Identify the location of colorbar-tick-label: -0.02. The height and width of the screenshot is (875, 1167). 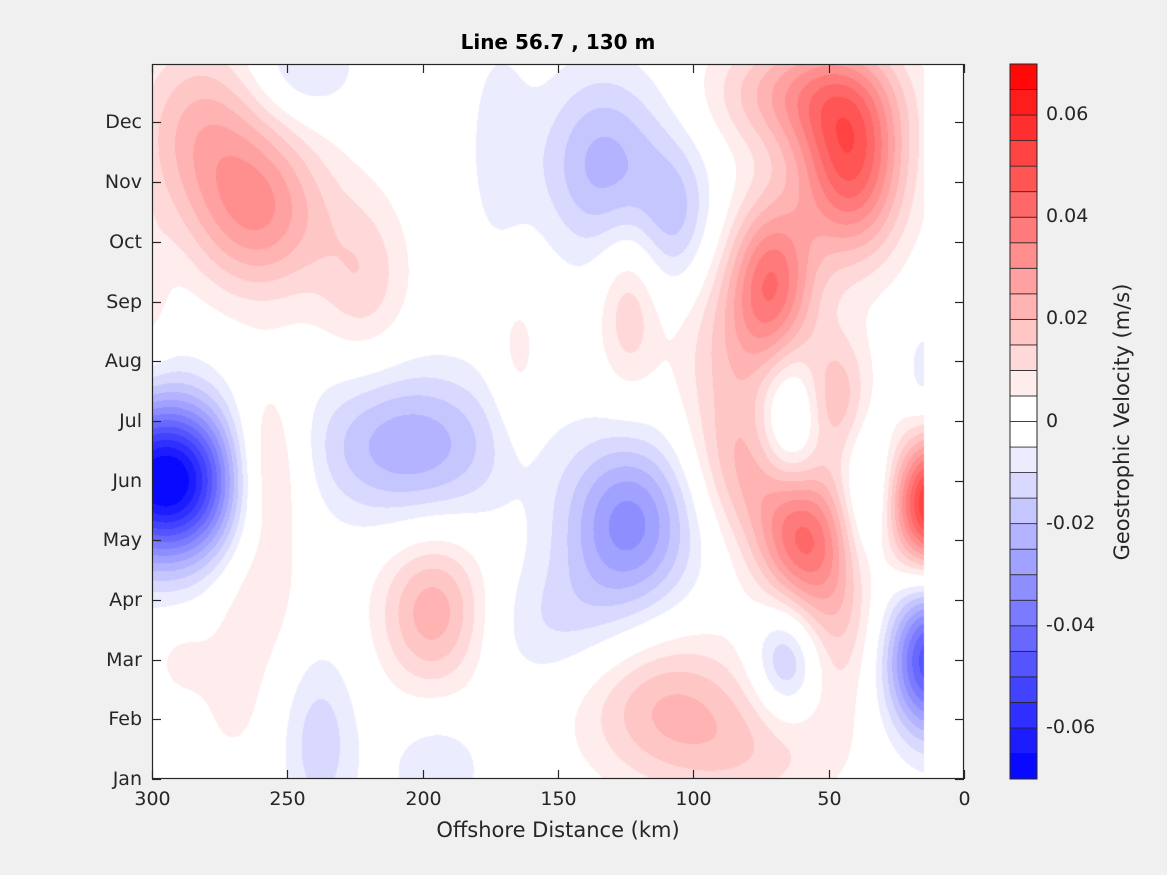
(1071, 522).